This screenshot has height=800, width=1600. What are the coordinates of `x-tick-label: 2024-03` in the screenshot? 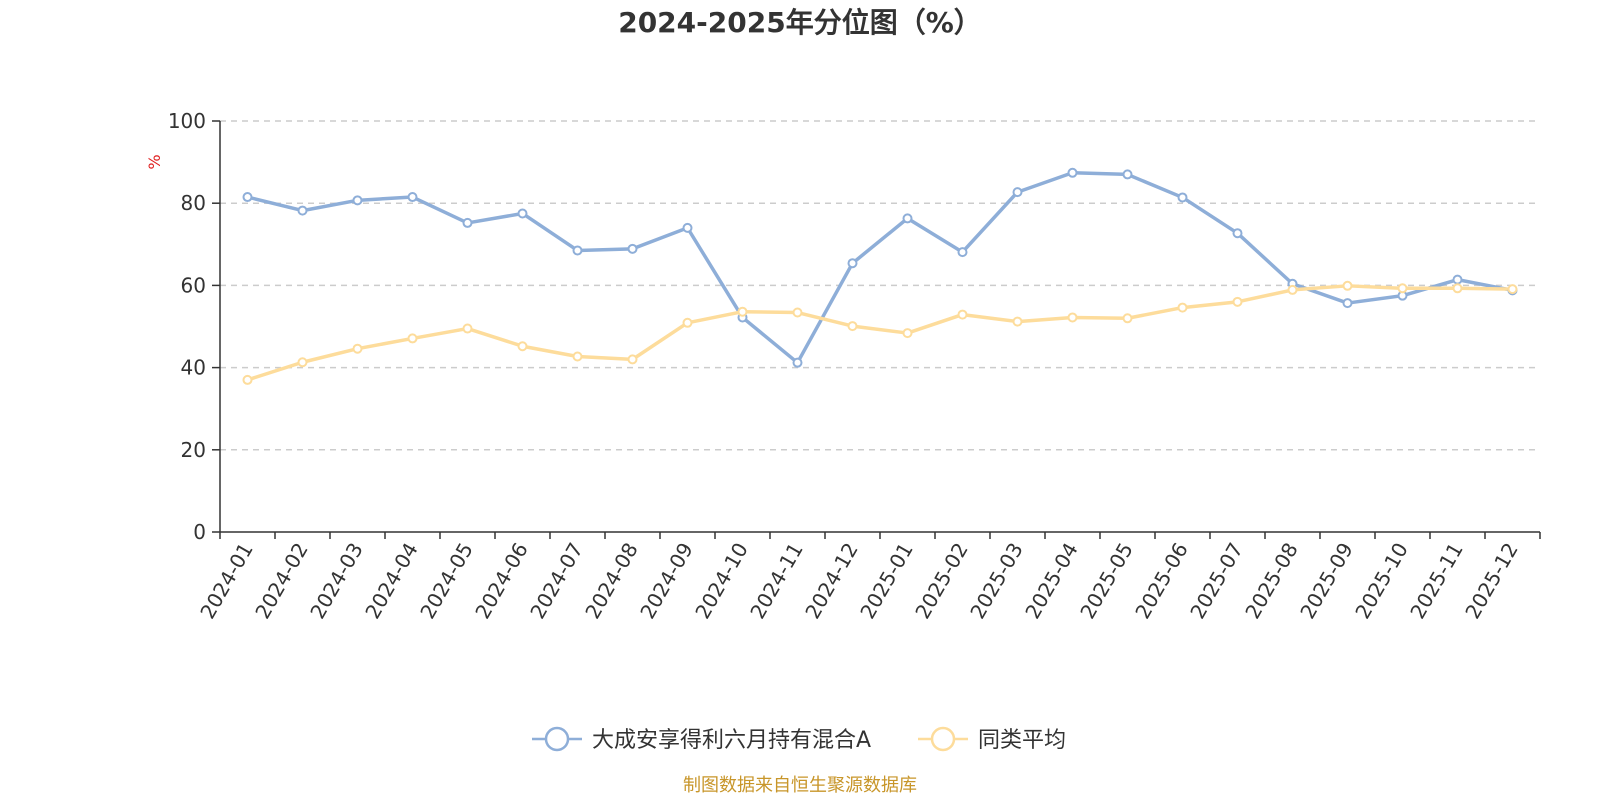 It's located at (336, 581).